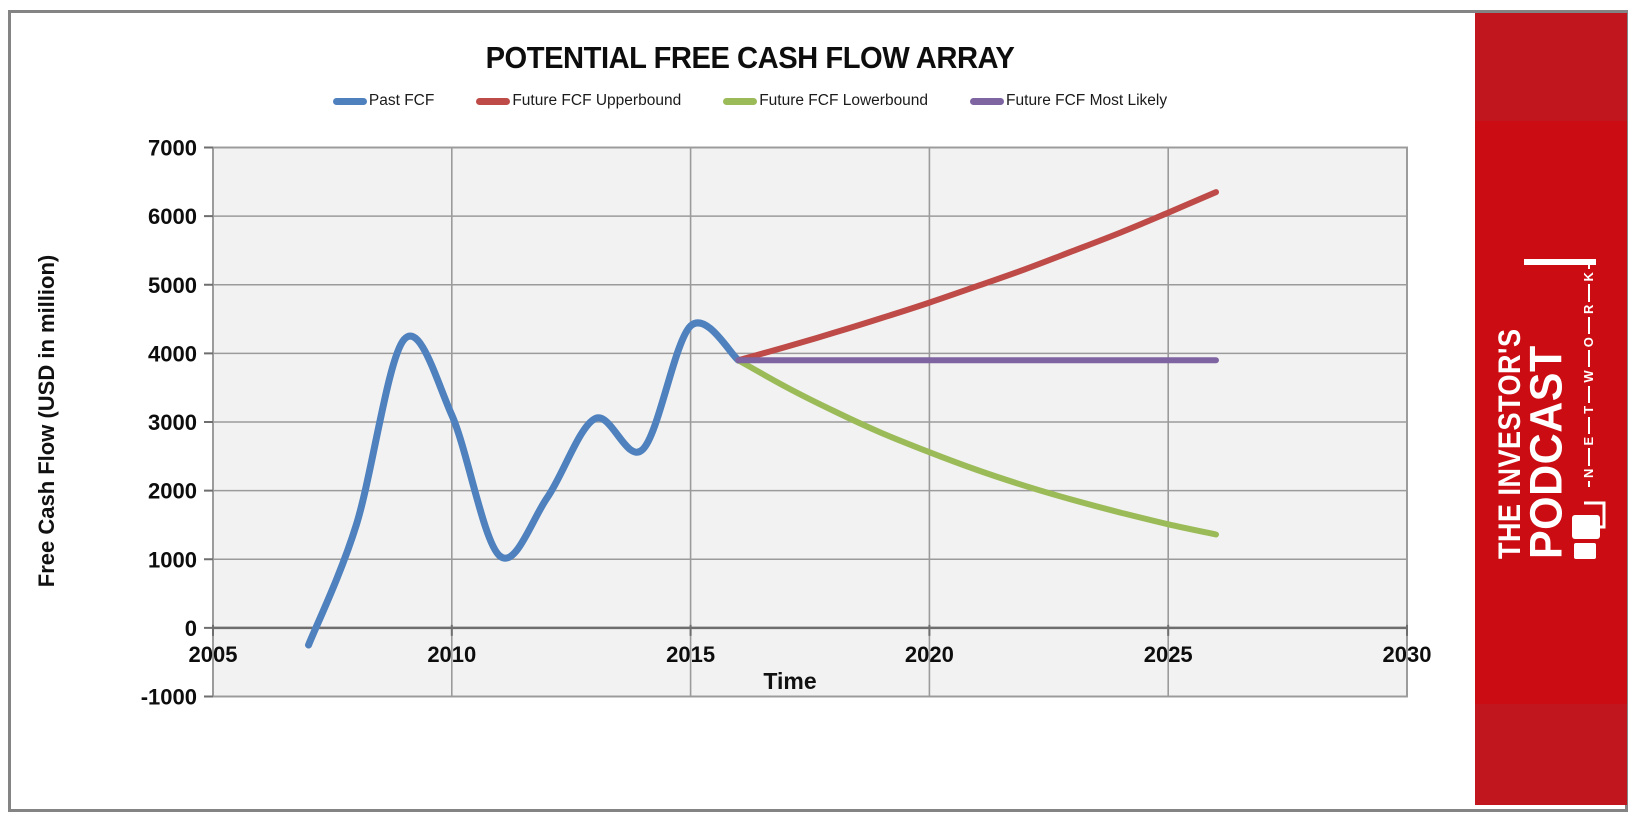 This screenshot has width=1638, height=818. What do you see at coordinates (1551, 754) in the screenshot?
I see `sidebar-band-bottom` at bounding box center [1551, 754].